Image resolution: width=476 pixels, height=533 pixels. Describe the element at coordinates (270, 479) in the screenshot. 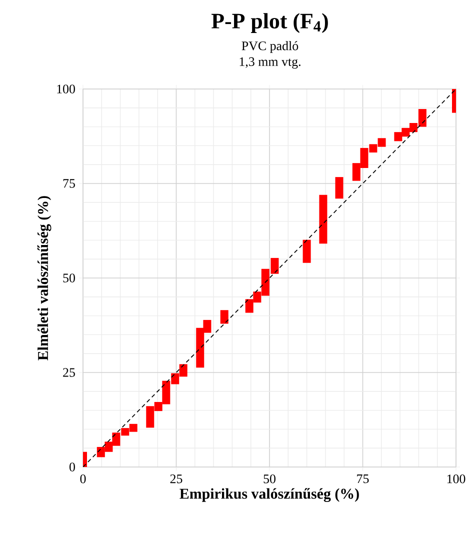

I see `x-tick-label: 50` at that location.